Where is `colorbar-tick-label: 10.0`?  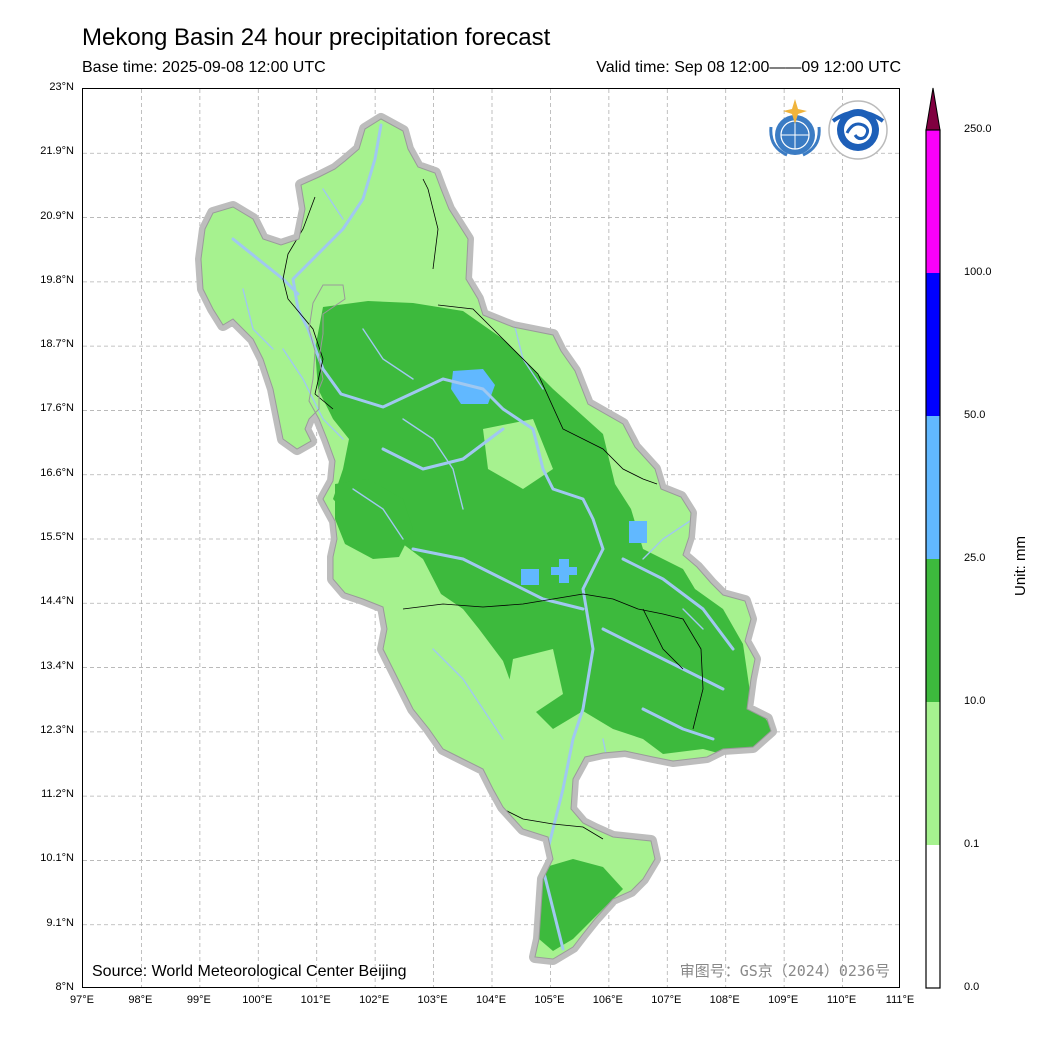 colorbar-tick-label: 10.0 is located at coordinates (975, 701).